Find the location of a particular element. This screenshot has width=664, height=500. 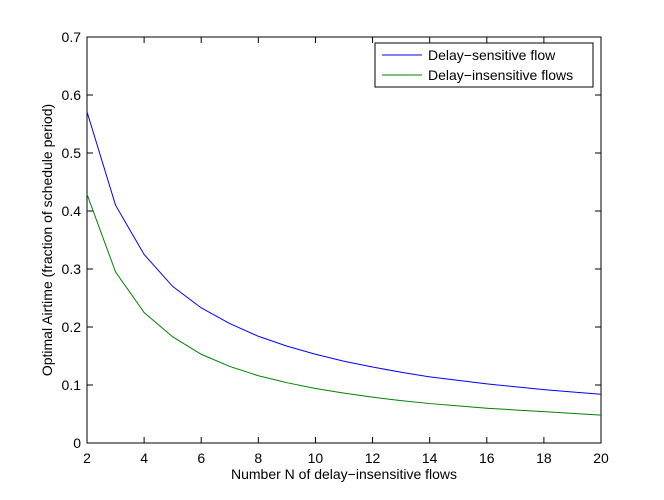

x-tick-label: 18 is located at coordinates (544, 458).